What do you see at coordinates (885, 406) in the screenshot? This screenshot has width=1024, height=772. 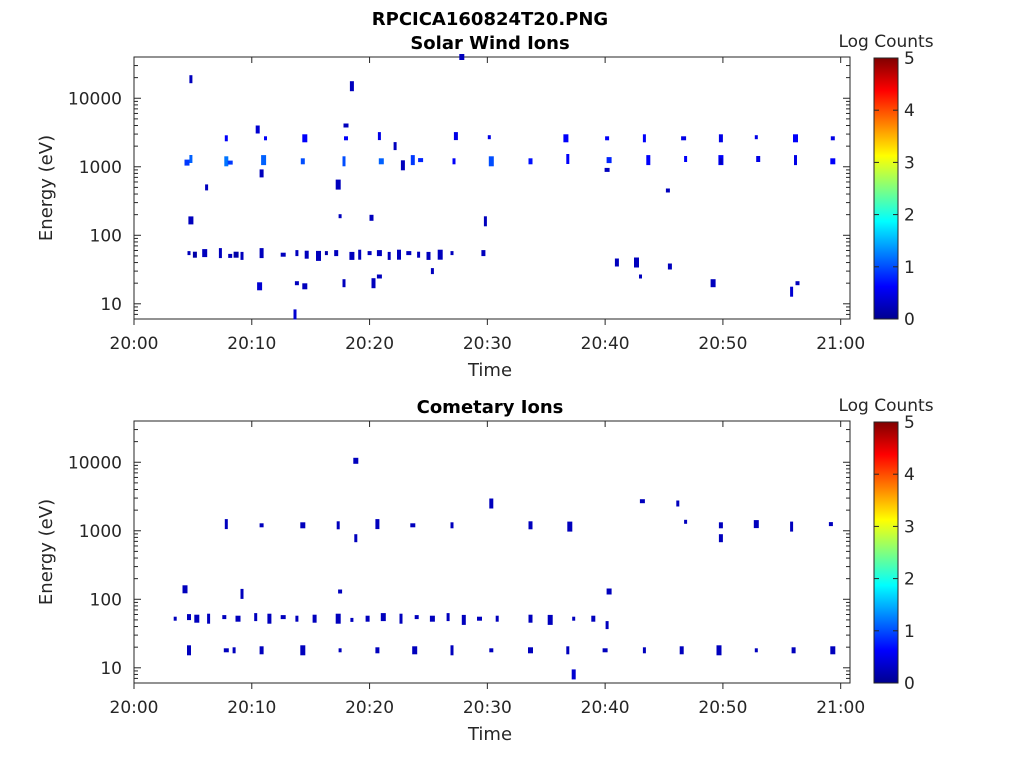 I see `colorbar-bottom-label: Log Counts` at bounding box center [885, 406].